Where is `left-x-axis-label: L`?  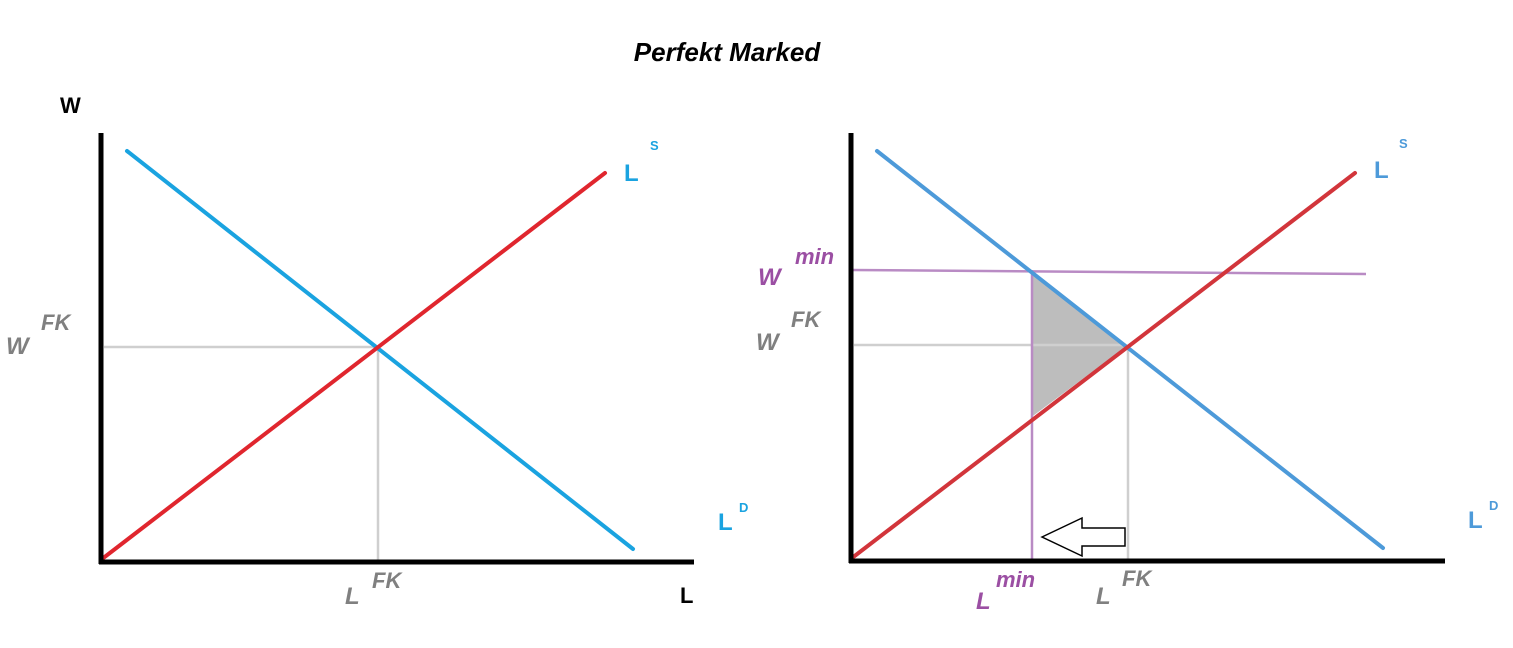 left-x-axis-label: L is located at coordinates (686, 595).